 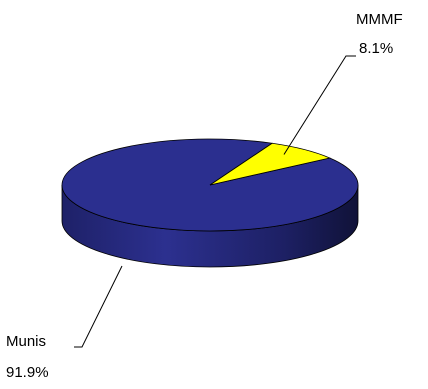 I want to click on munis-percent-label: 91.9%, so click(x=27, y=372).